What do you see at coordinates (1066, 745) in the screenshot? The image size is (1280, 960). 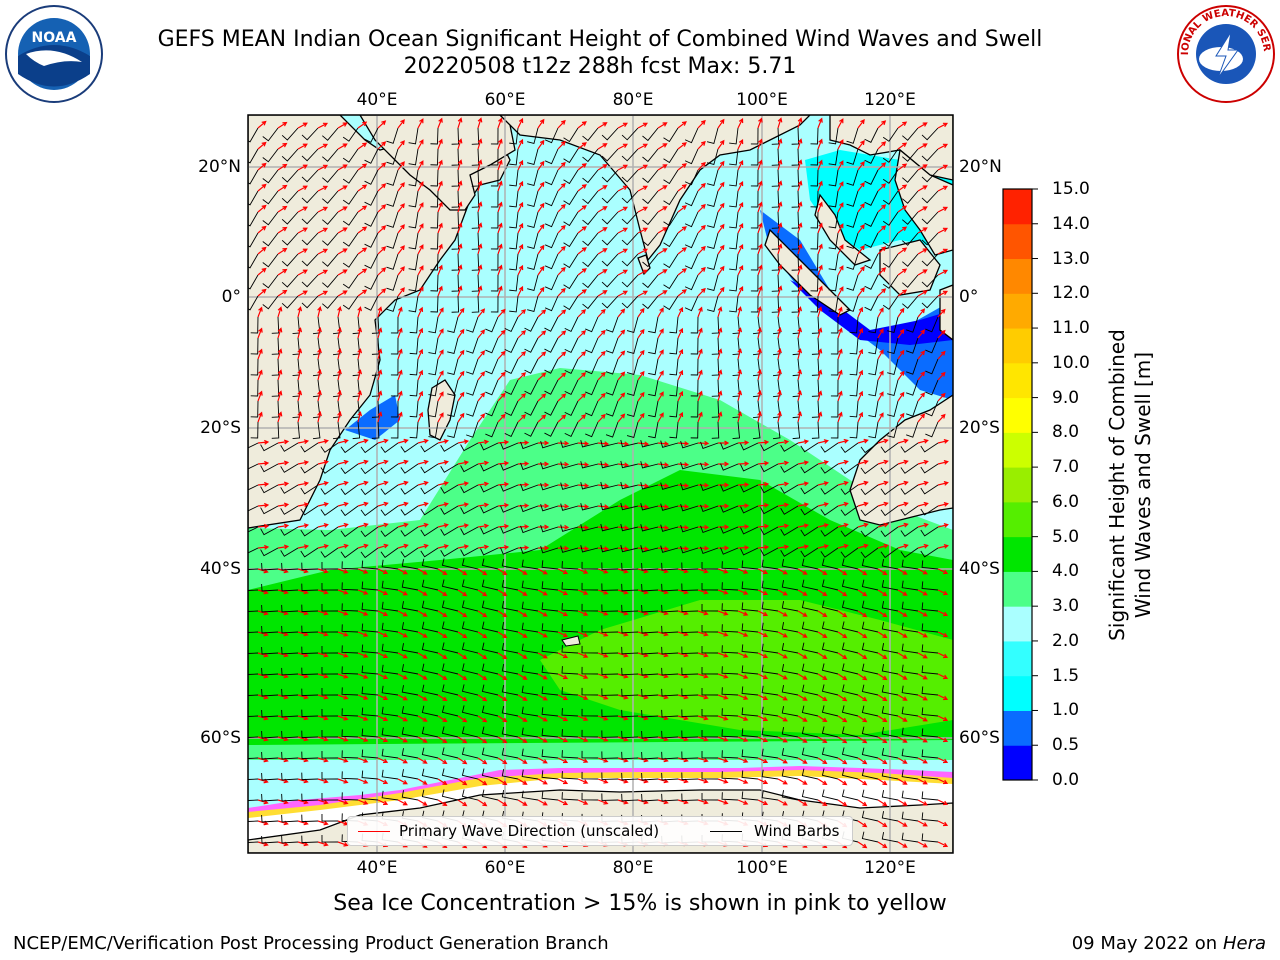 I see `colorbar-tick-label: 0.5` at bounding box center [1066, 745].